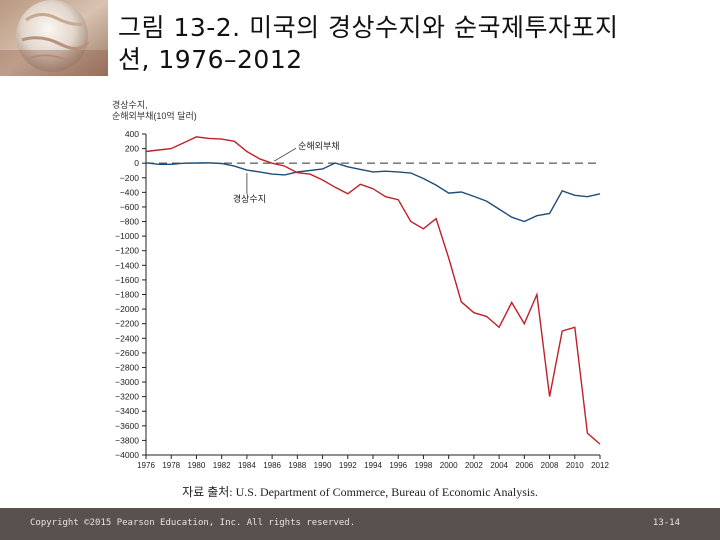 This screenshot has height=540, width=720. I want to click on x-tick-label: 2002, so click(474, 465).